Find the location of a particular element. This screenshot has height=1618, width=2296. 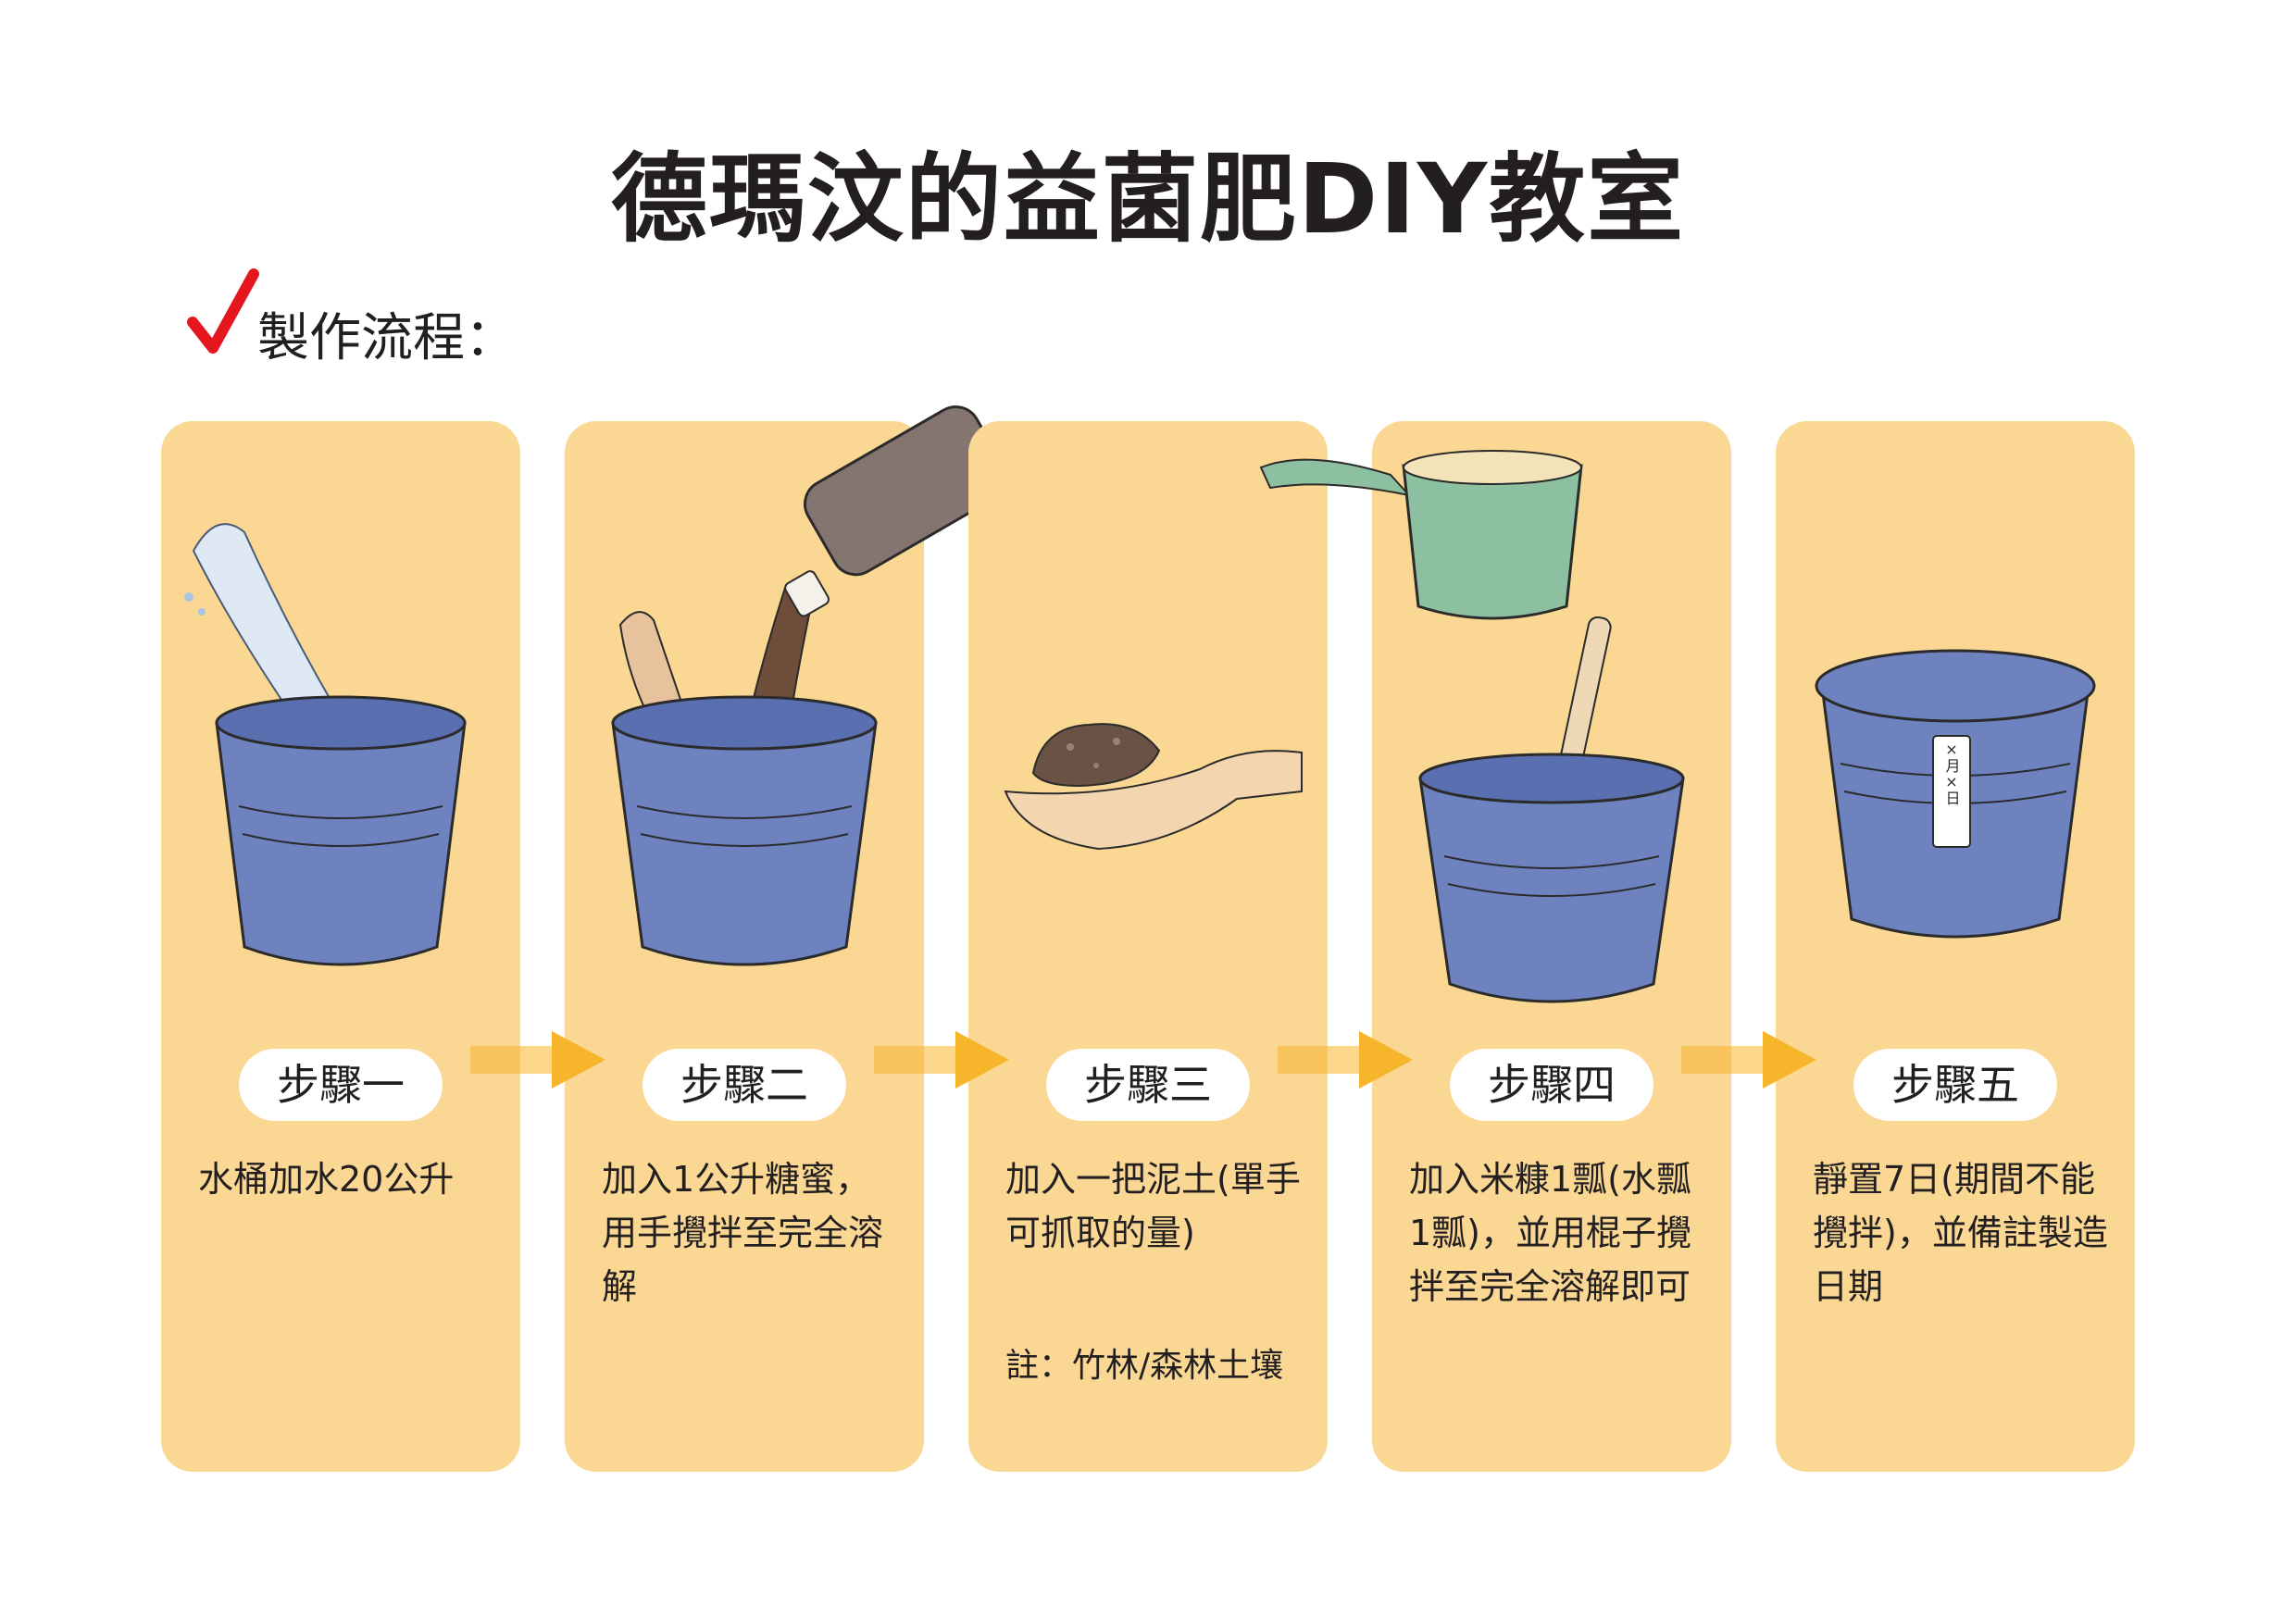

step-note: 註：竹林/森林土壤 is located at coordinates (1144, 1366).